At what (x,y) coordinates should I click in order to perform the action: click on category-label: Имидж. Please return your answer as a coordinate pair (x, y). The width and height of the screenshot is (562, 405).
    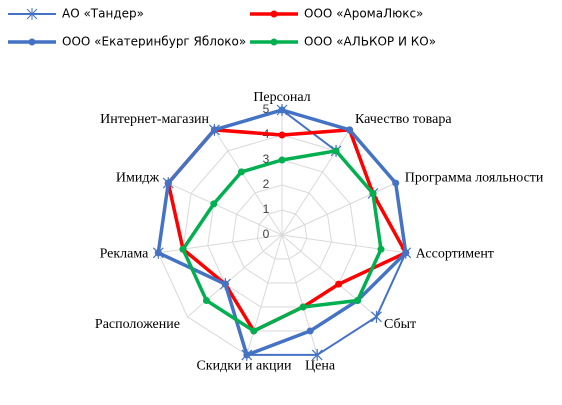
    Looking at the image, I should click on (138, 177).